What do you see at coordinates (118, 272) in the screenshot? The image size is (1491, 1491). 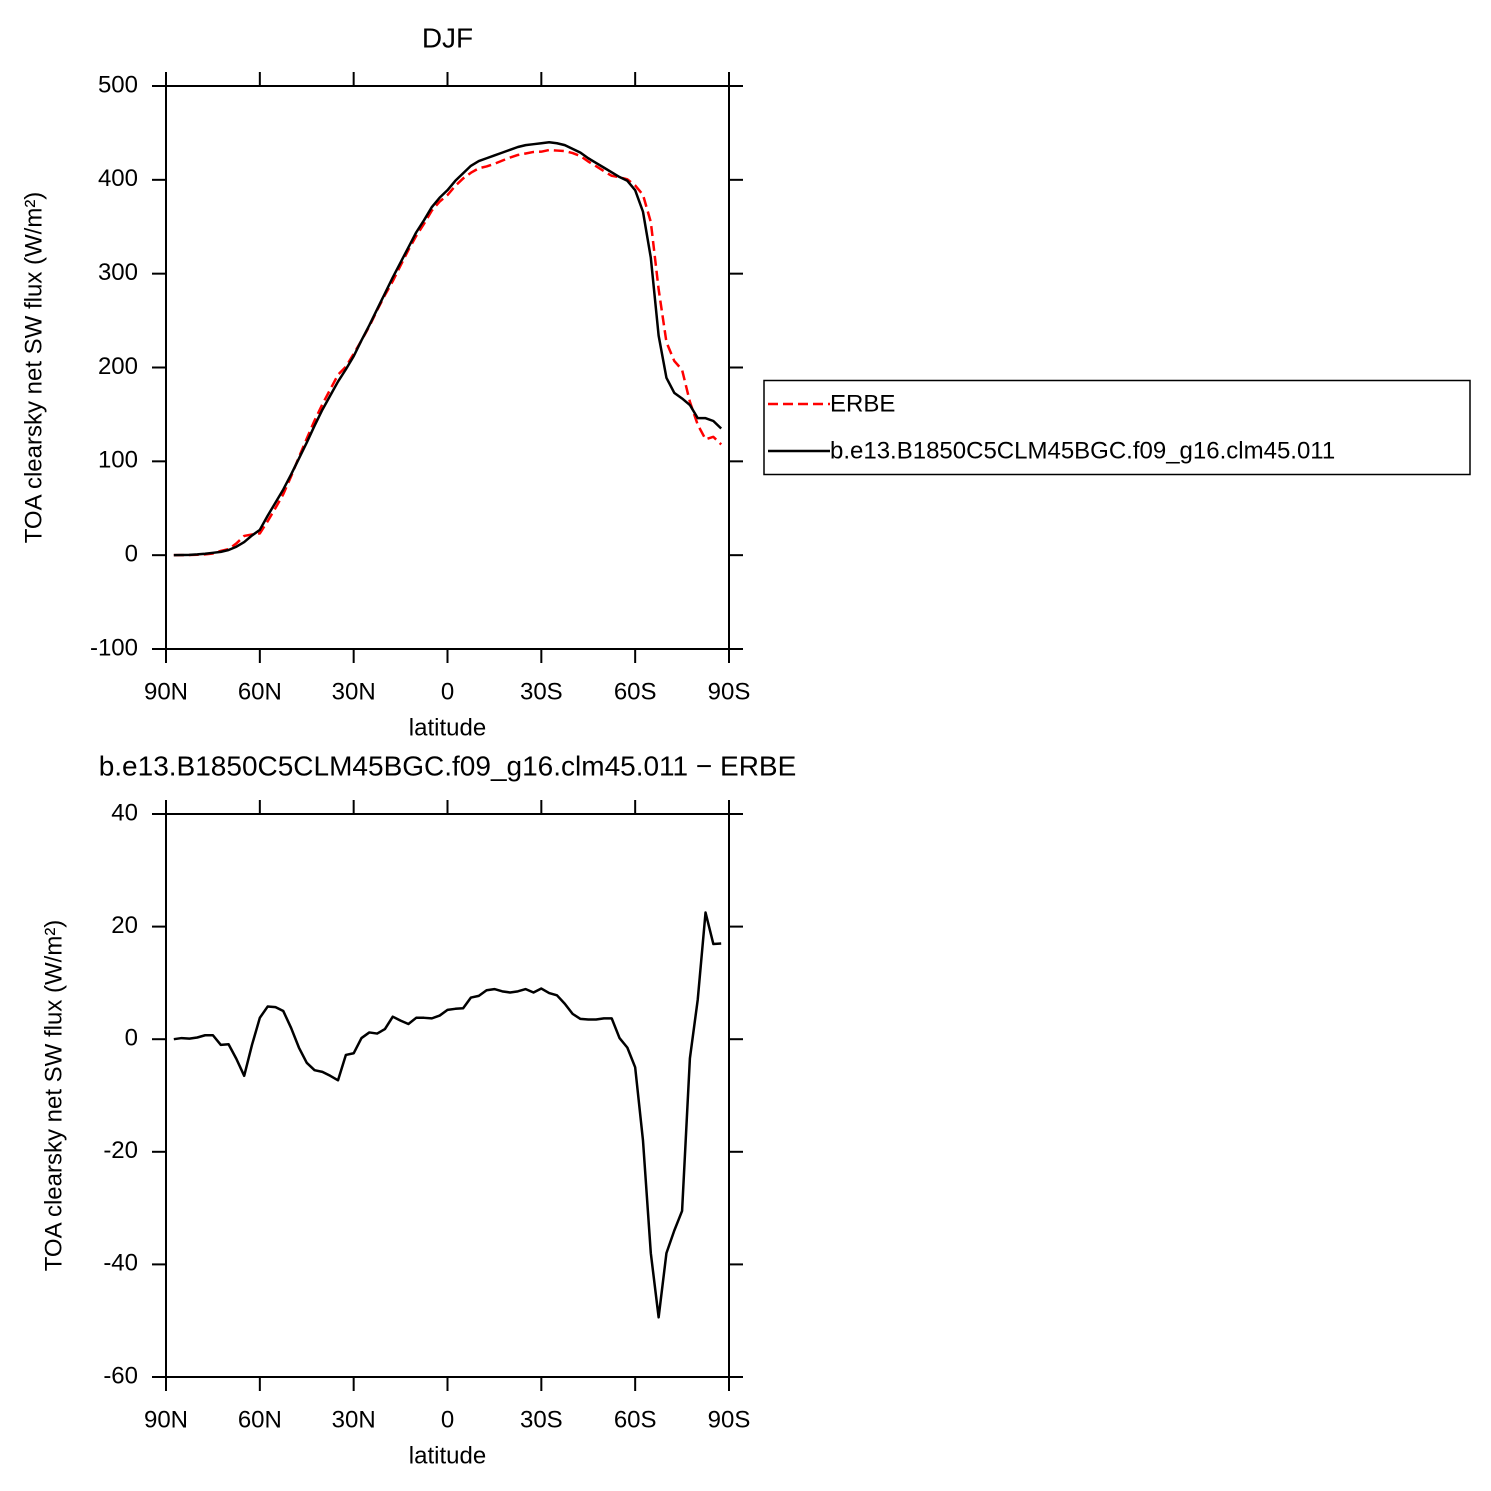 I see `y-tick-label: 300` at bounding box center [118, 272].